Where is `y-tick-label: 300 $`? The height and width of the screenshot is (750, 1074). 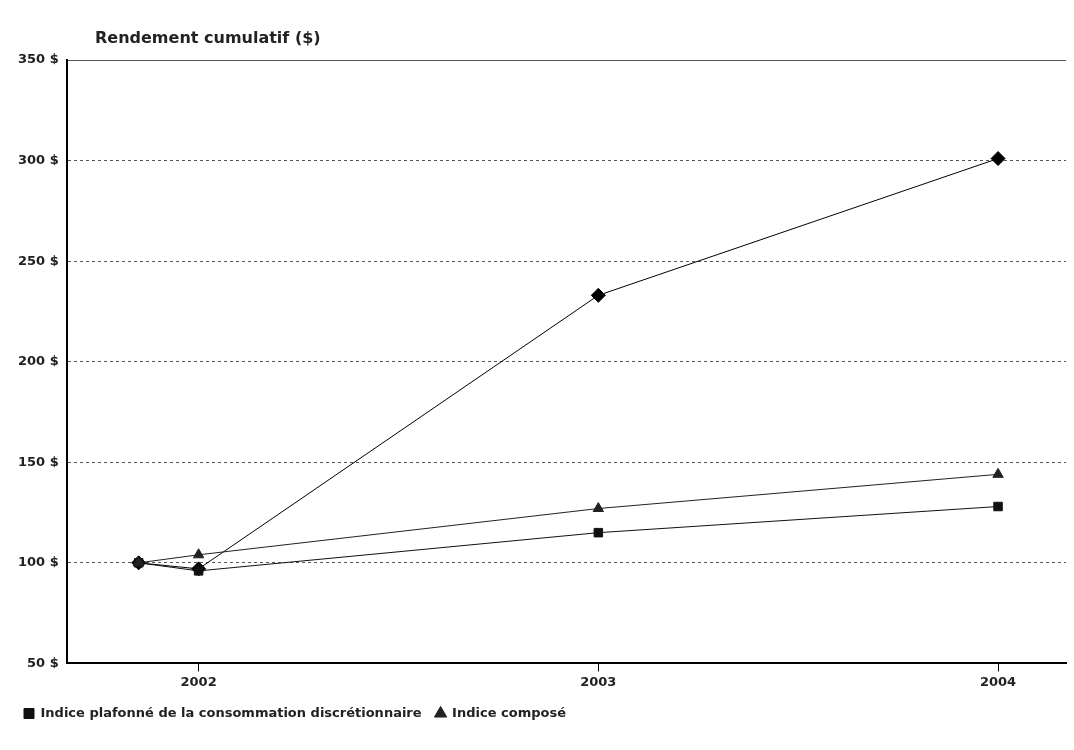
y-tick-label: 300 $ is located at coordinates (38, 159).